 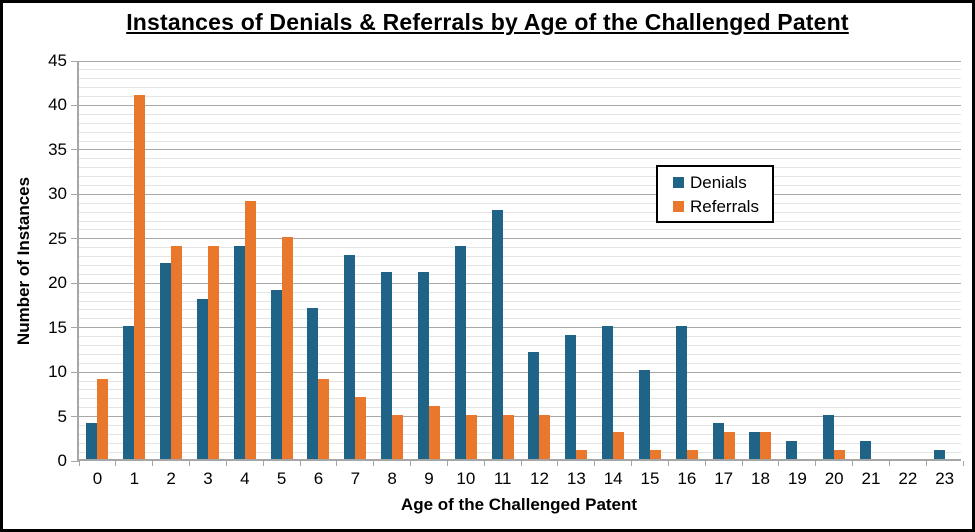 I want to click on legend-item-referrals: Referrals, so click(x=722, y=206).